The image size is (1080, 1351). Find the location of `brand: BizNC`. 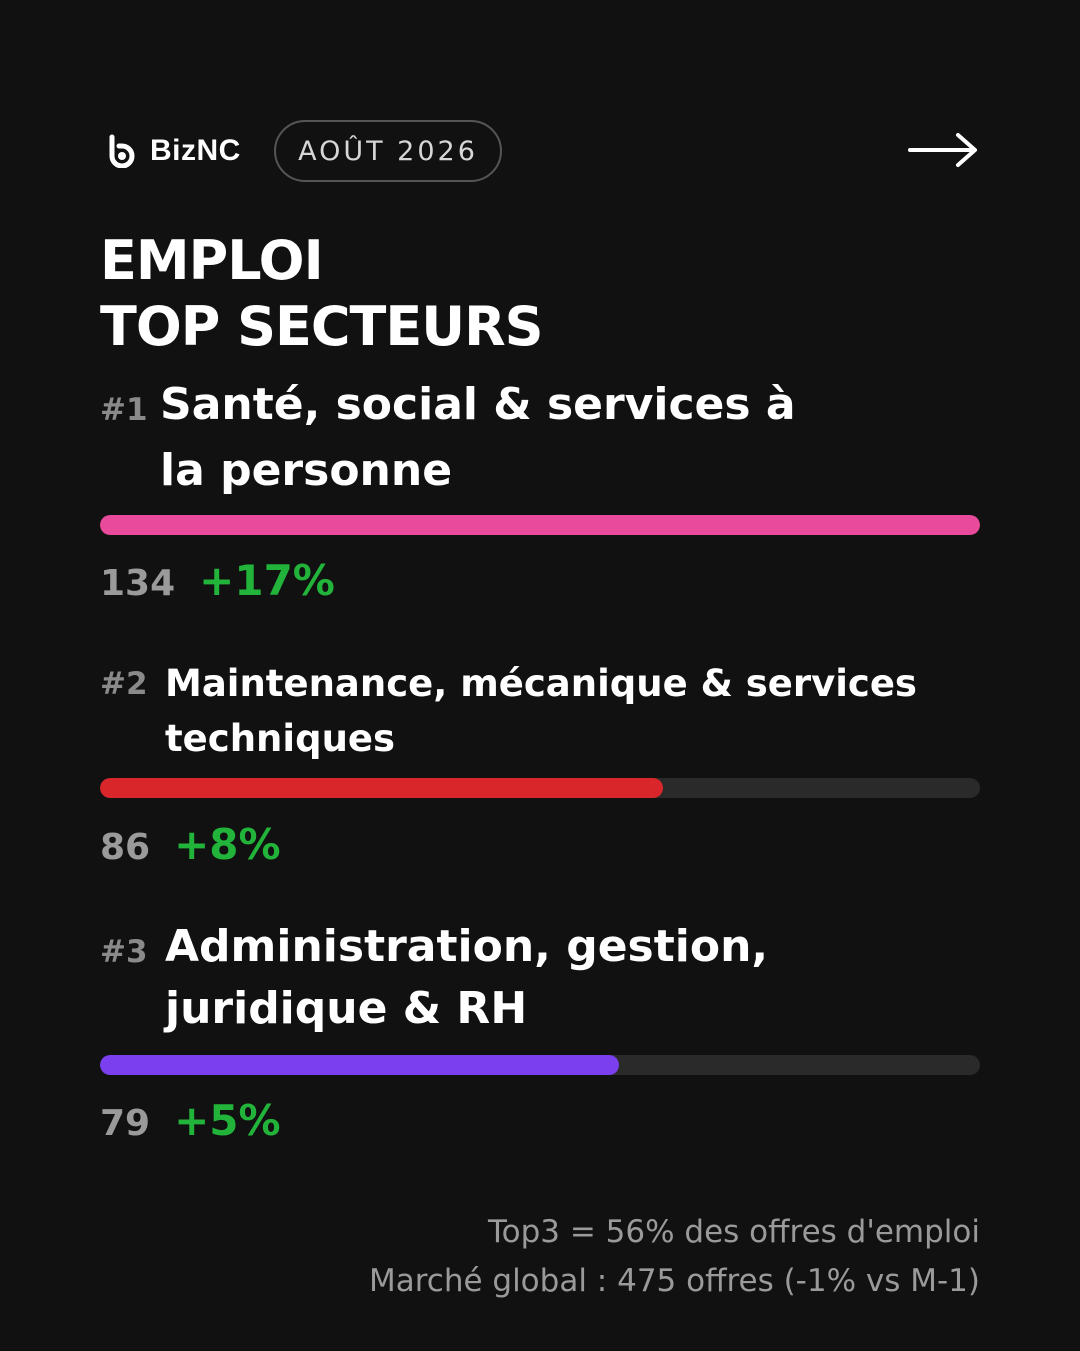

brand: BizNC is located at coordinates (173, 151).